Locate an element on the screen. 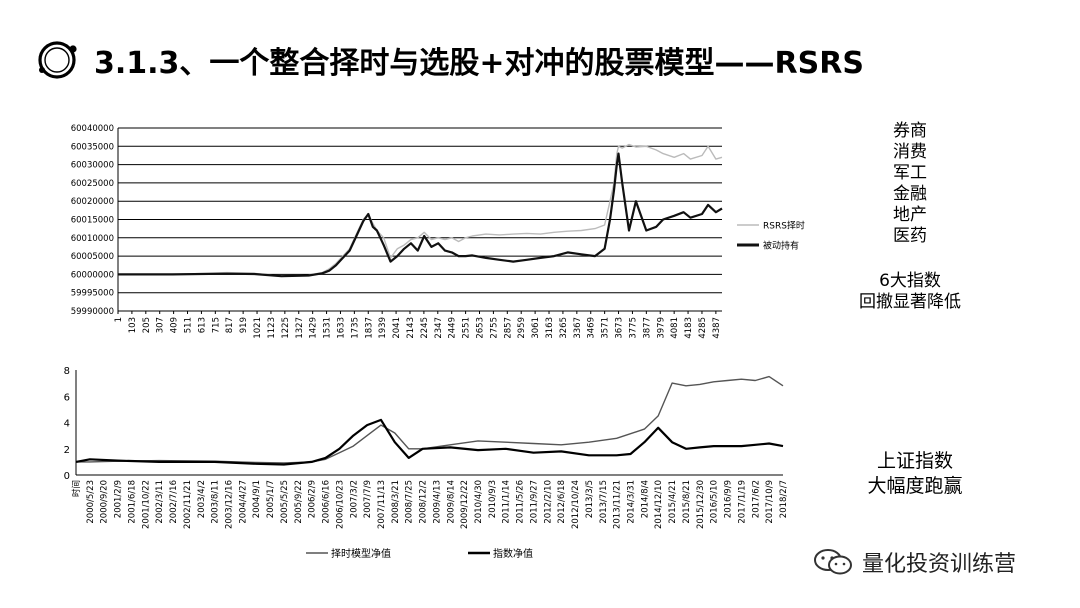 This screenshot has width=1080, height=608. y-tick-label: 4 is located at coordinates (67, 424).